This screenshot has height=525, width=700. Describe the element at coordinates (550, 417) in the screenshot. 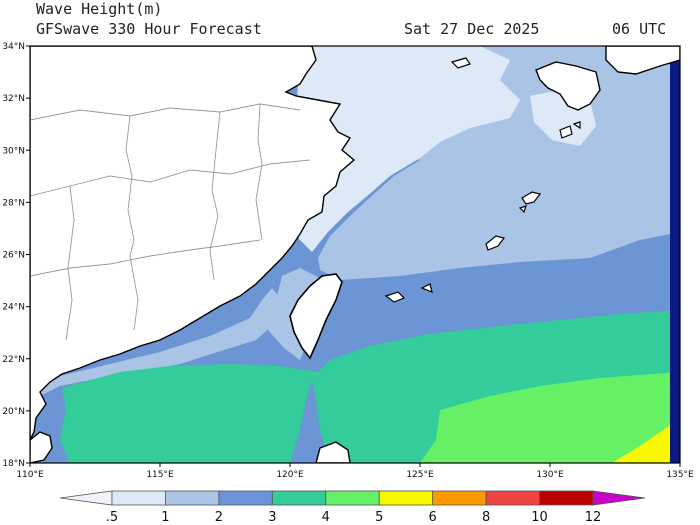

I see `wave-band-4-5m` at that location.